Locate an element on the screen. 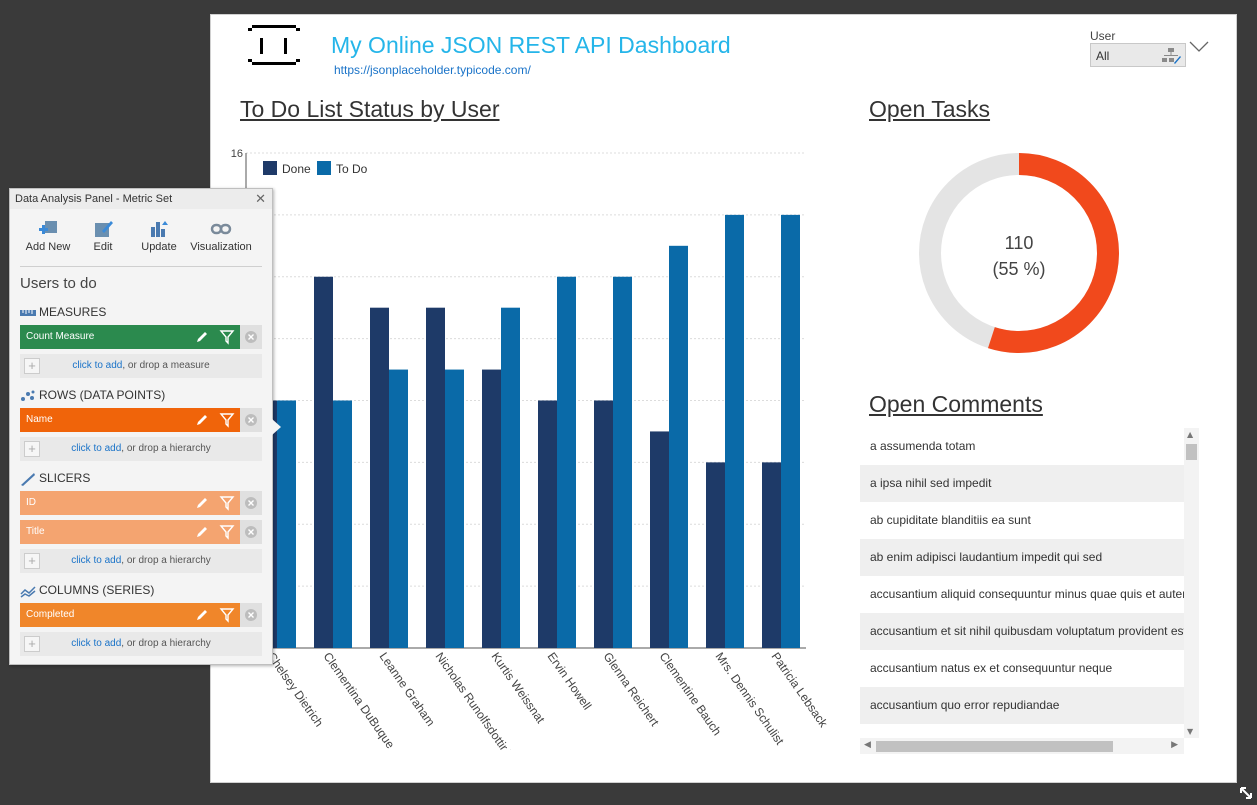  expand-icon is located at coordinates (1246, 793).